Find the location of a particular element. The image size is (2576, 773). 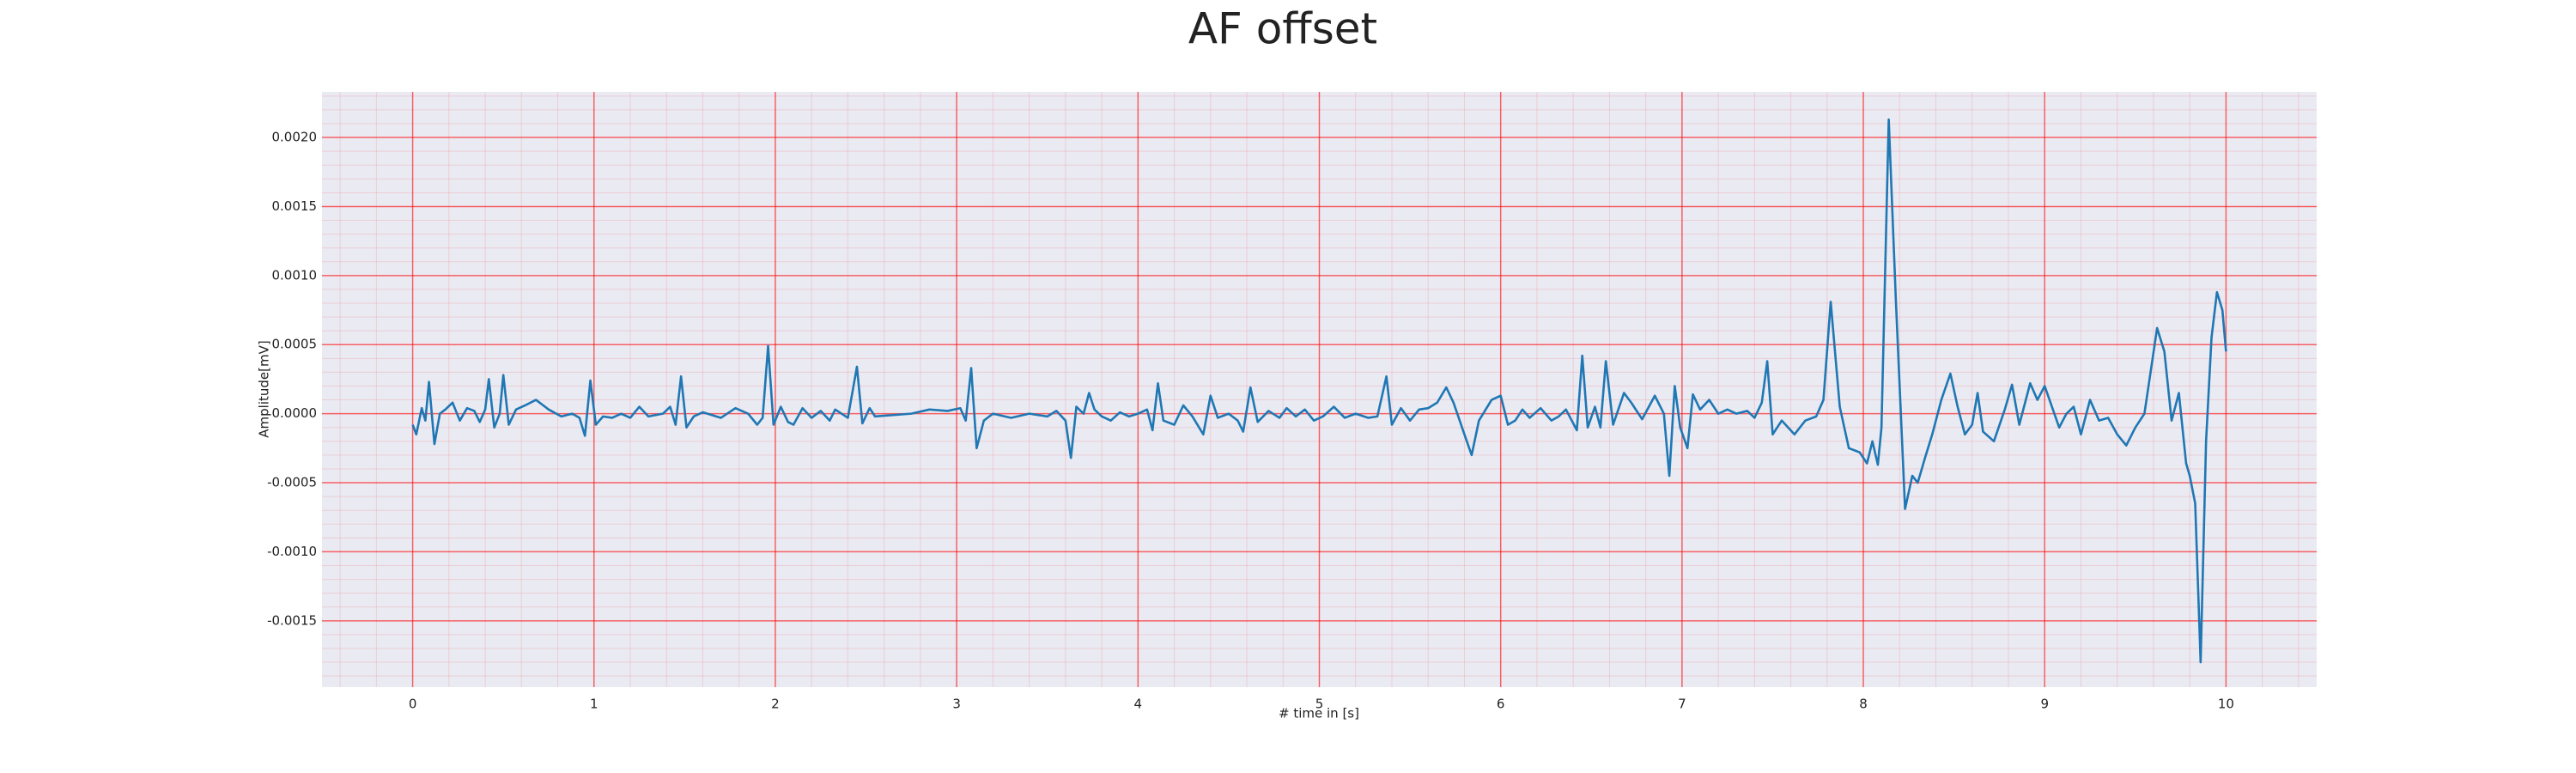

y-tick-label: 0.0010 is located at coordinates (295, 275).